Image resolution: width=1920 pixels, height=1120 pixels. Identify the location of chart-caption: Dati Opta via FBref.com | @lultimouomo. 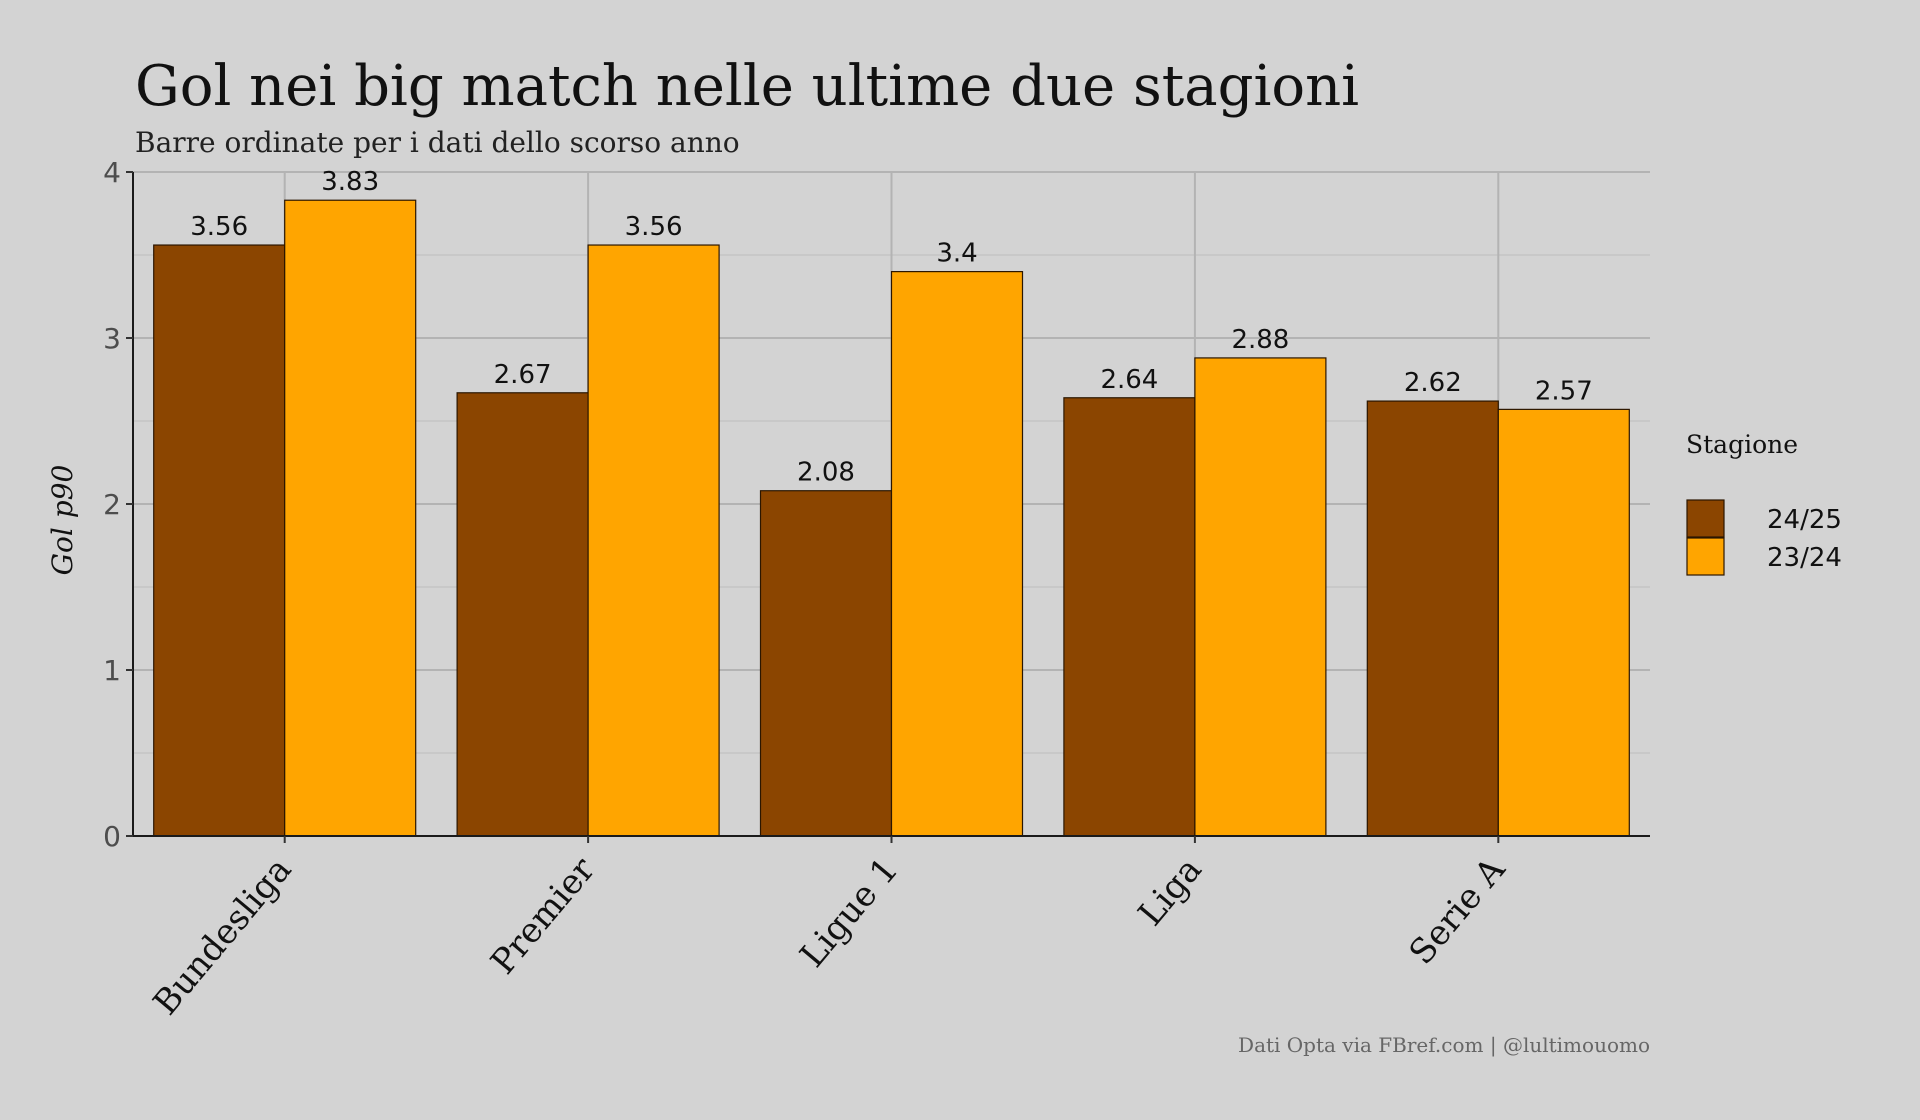
(1444, 1045).